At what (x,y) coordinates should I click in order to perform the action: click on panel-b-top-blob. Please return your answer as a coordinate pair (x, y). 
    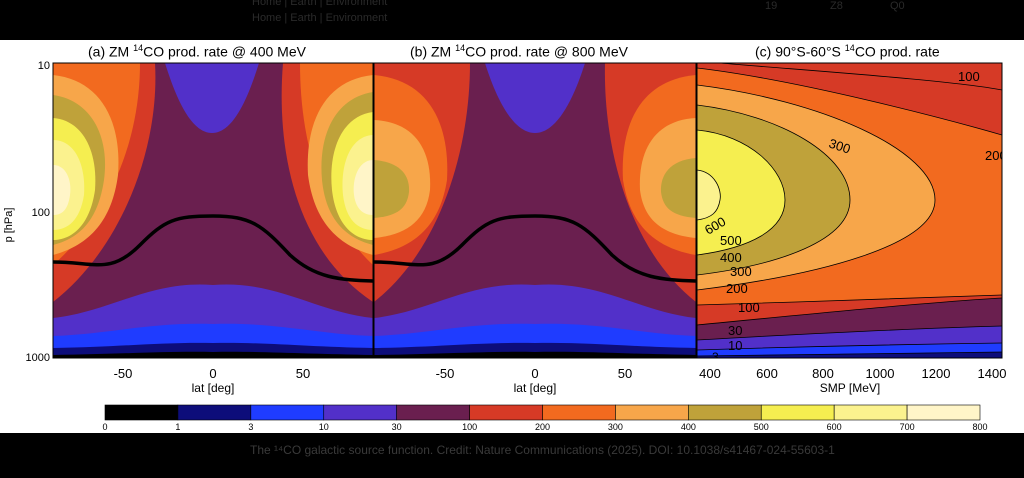
    Looking at the image, I should click on (535, 98).